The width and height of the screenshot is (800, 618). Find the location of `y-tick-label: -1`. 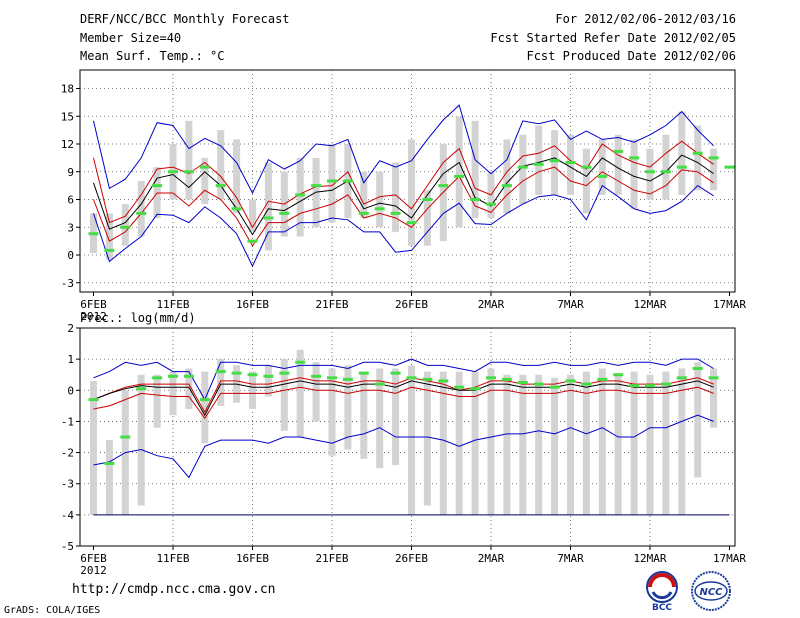

y-tick-label: -1 is located at coordinates (67, 421).